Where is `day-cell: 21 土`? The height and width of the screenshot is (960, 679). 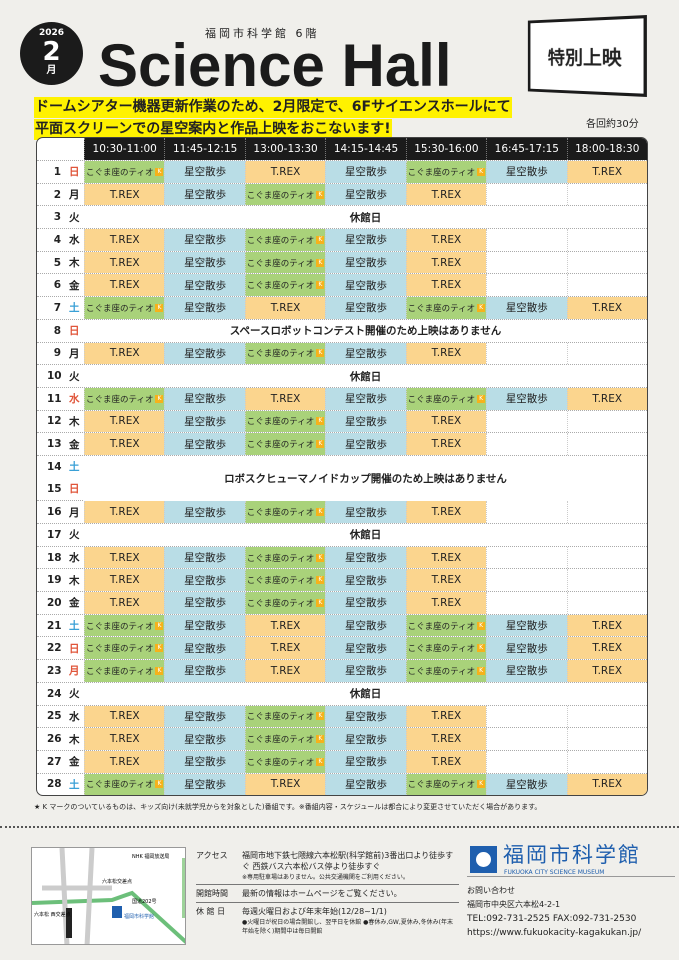 day-cell: 21 土 is located at coordinates (60, 626).